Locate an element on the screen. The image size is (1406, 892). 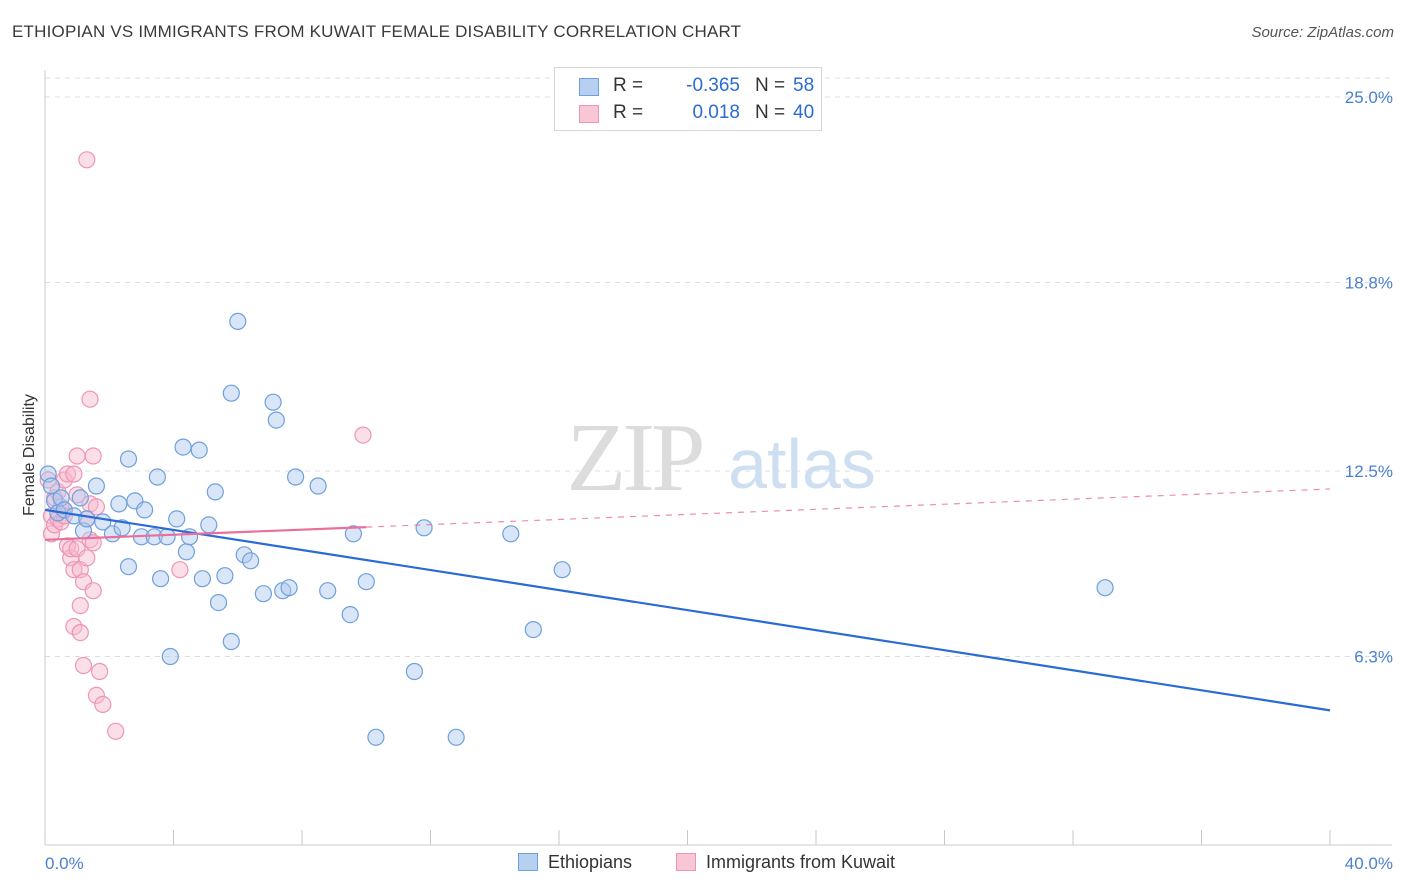
legend-r-value: -0.365 is located at coordinates (713, 85).